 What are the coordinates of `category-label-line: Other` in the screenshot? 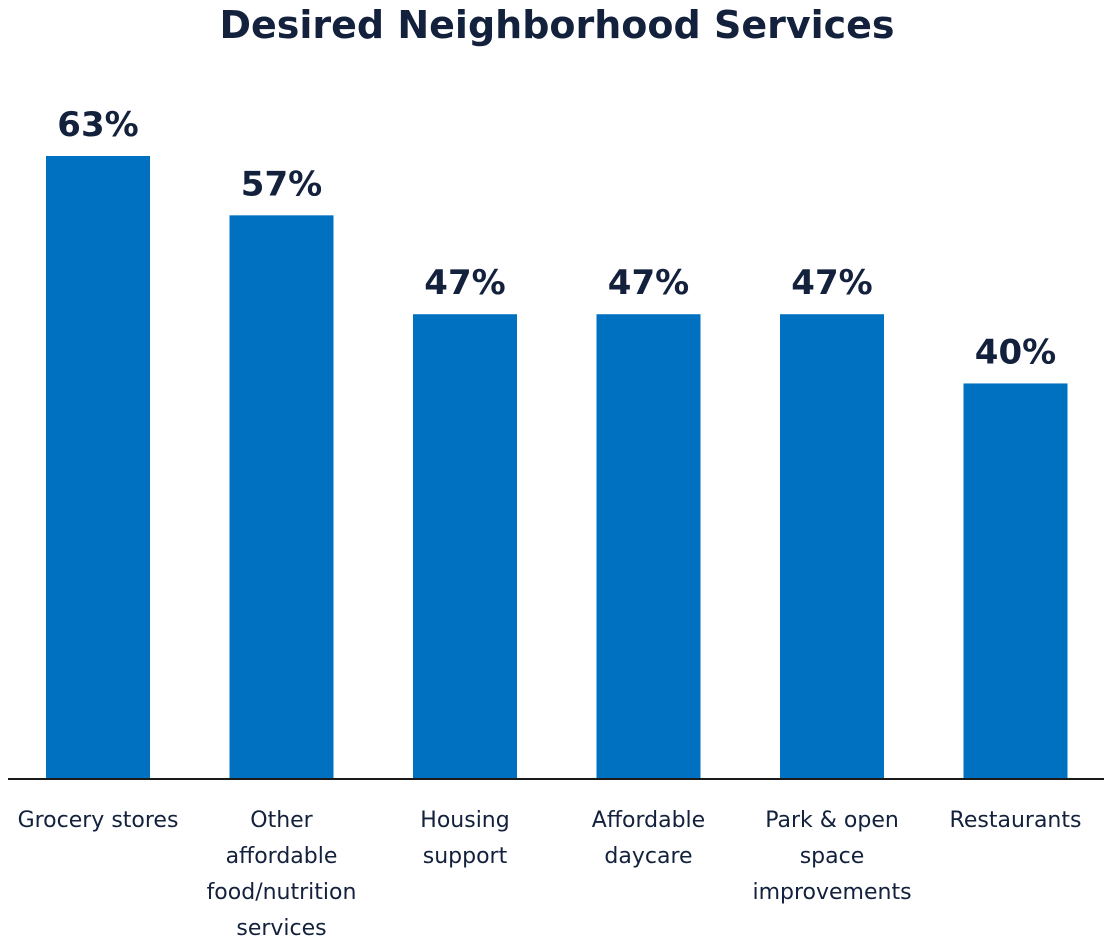 It's located at (281, 820).